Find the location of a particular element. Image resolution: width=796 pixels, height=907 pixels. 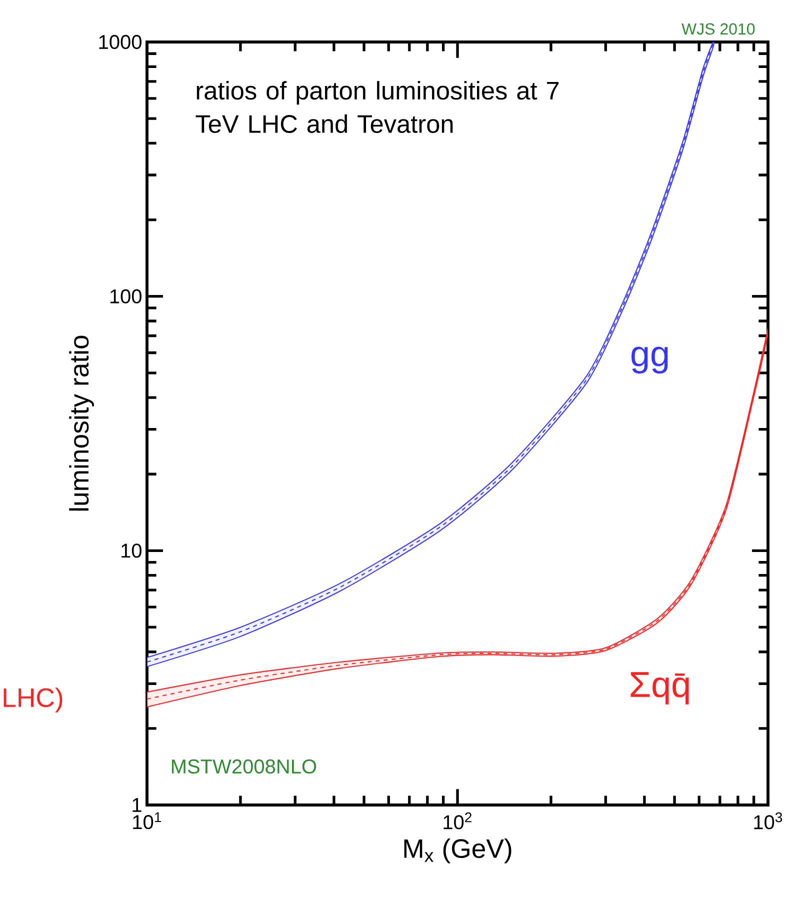

text: WJS 2010 is located at coordinates (718, 29).